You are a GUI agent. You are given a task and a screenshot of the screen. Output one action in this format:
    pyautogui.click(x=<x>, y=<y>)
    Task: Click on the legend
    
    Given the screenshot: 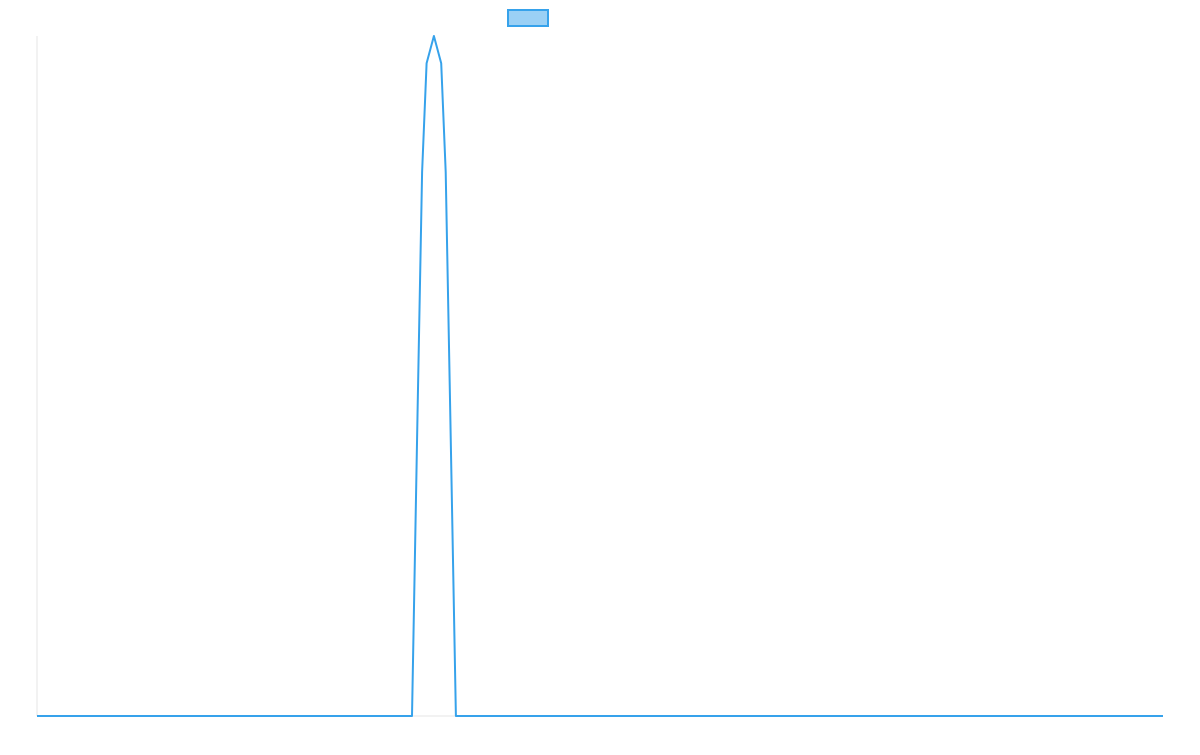 What is the action you would take?
    pyautogui.click(x=528, y=18)
    